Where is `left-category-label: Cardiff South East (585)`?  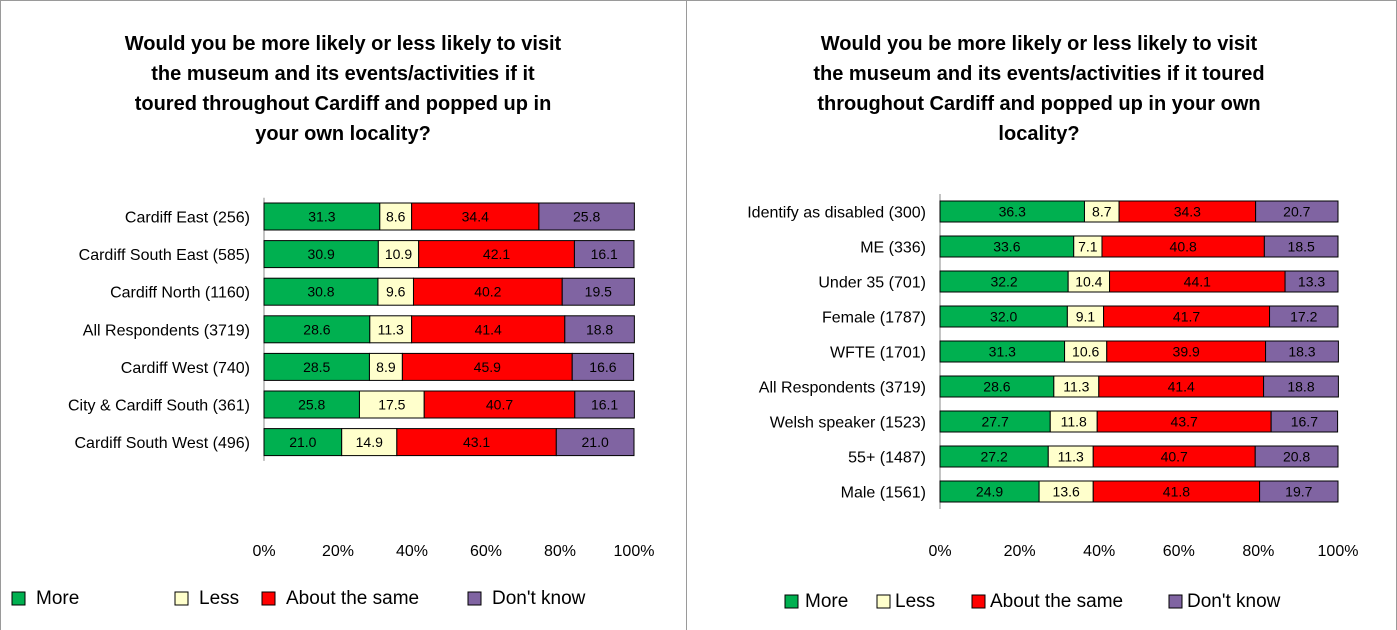
left-category-label: Cardiff South East (585) is located at coordinates (164, 255).